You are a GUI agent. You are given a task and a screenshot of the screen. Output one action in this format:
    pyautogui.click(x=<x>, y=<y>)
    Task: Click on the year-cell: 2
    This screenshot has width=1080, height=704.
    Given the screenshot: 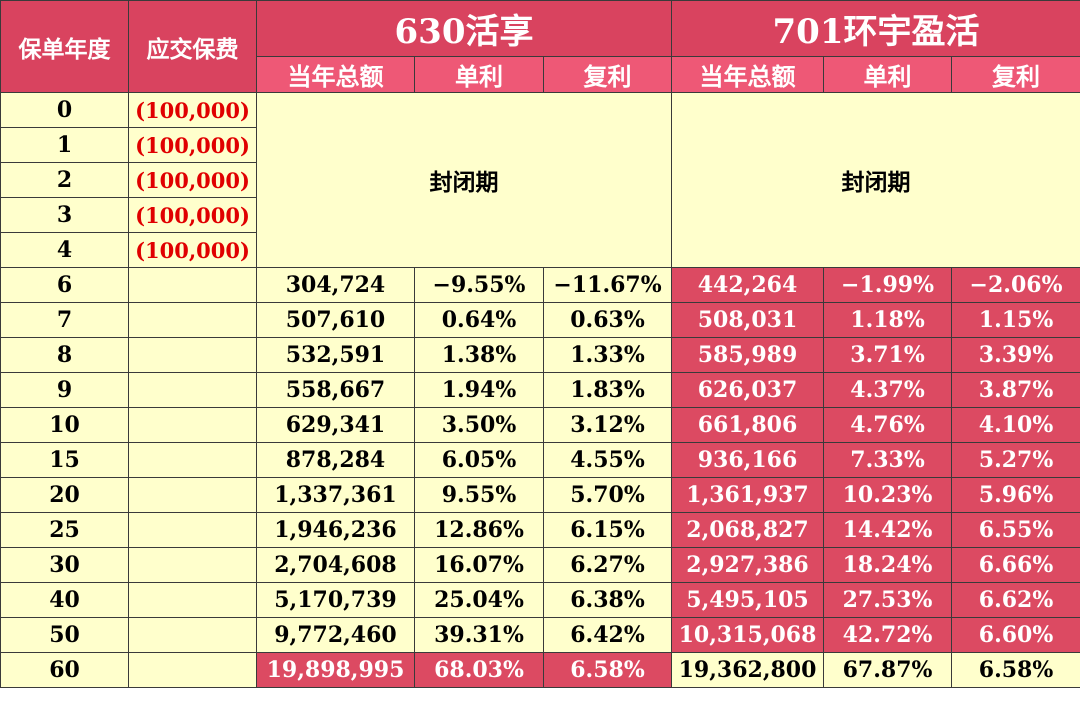 What is the action you would take?
    pyautogui.click(x=64, y=180)
    